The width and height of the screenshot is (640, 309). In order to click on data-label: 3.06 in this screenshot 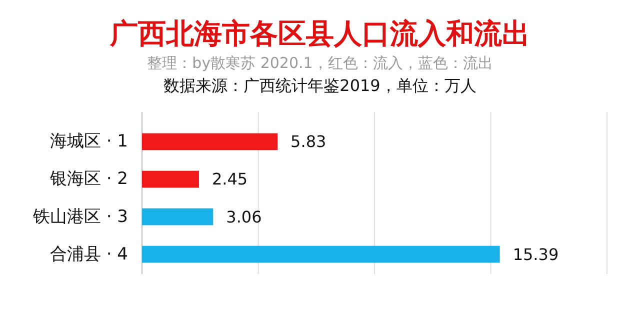, I will do `click(244, 216)`.